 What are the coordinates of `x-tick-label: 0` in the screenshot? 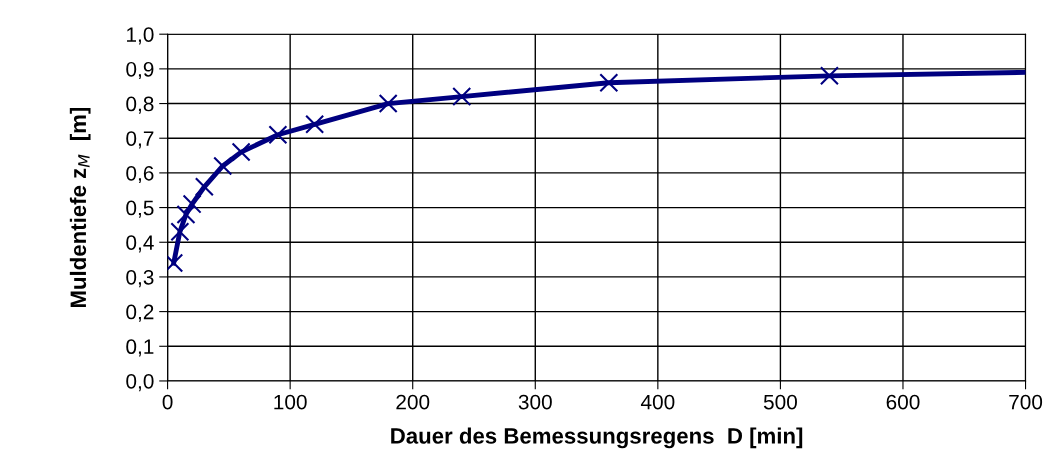 It's located at (167, 402).